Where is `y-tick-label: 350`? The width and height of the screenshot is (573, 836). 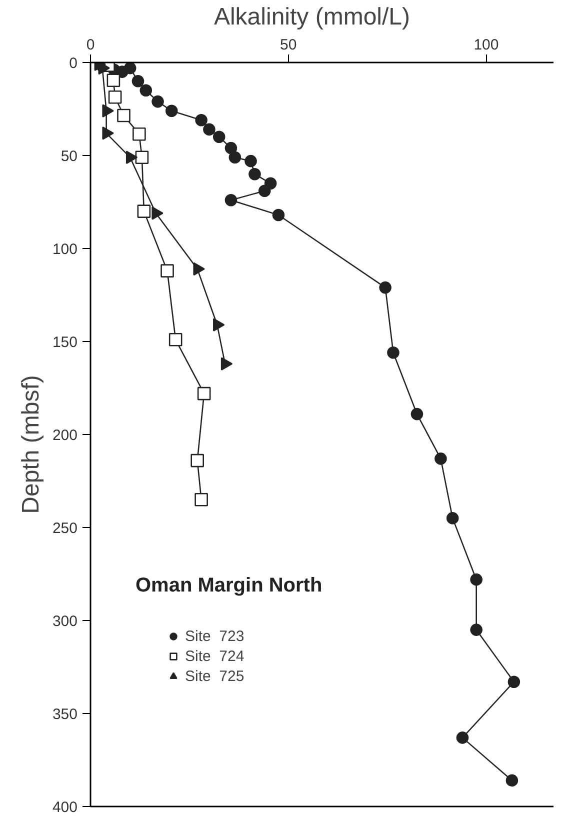
y-tick-label: 350 is located at coordinates (65, 714).